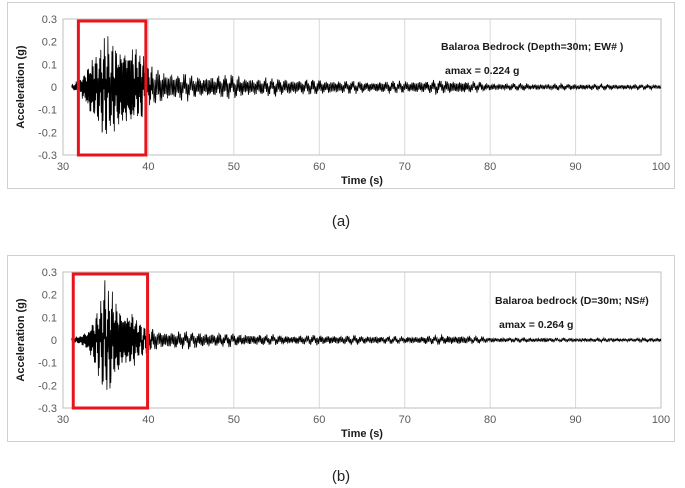 The image size is (685, 488). Describe the element at coordinates (341, 476) in the screenshot. I see `caption-b: (b)` at that location.